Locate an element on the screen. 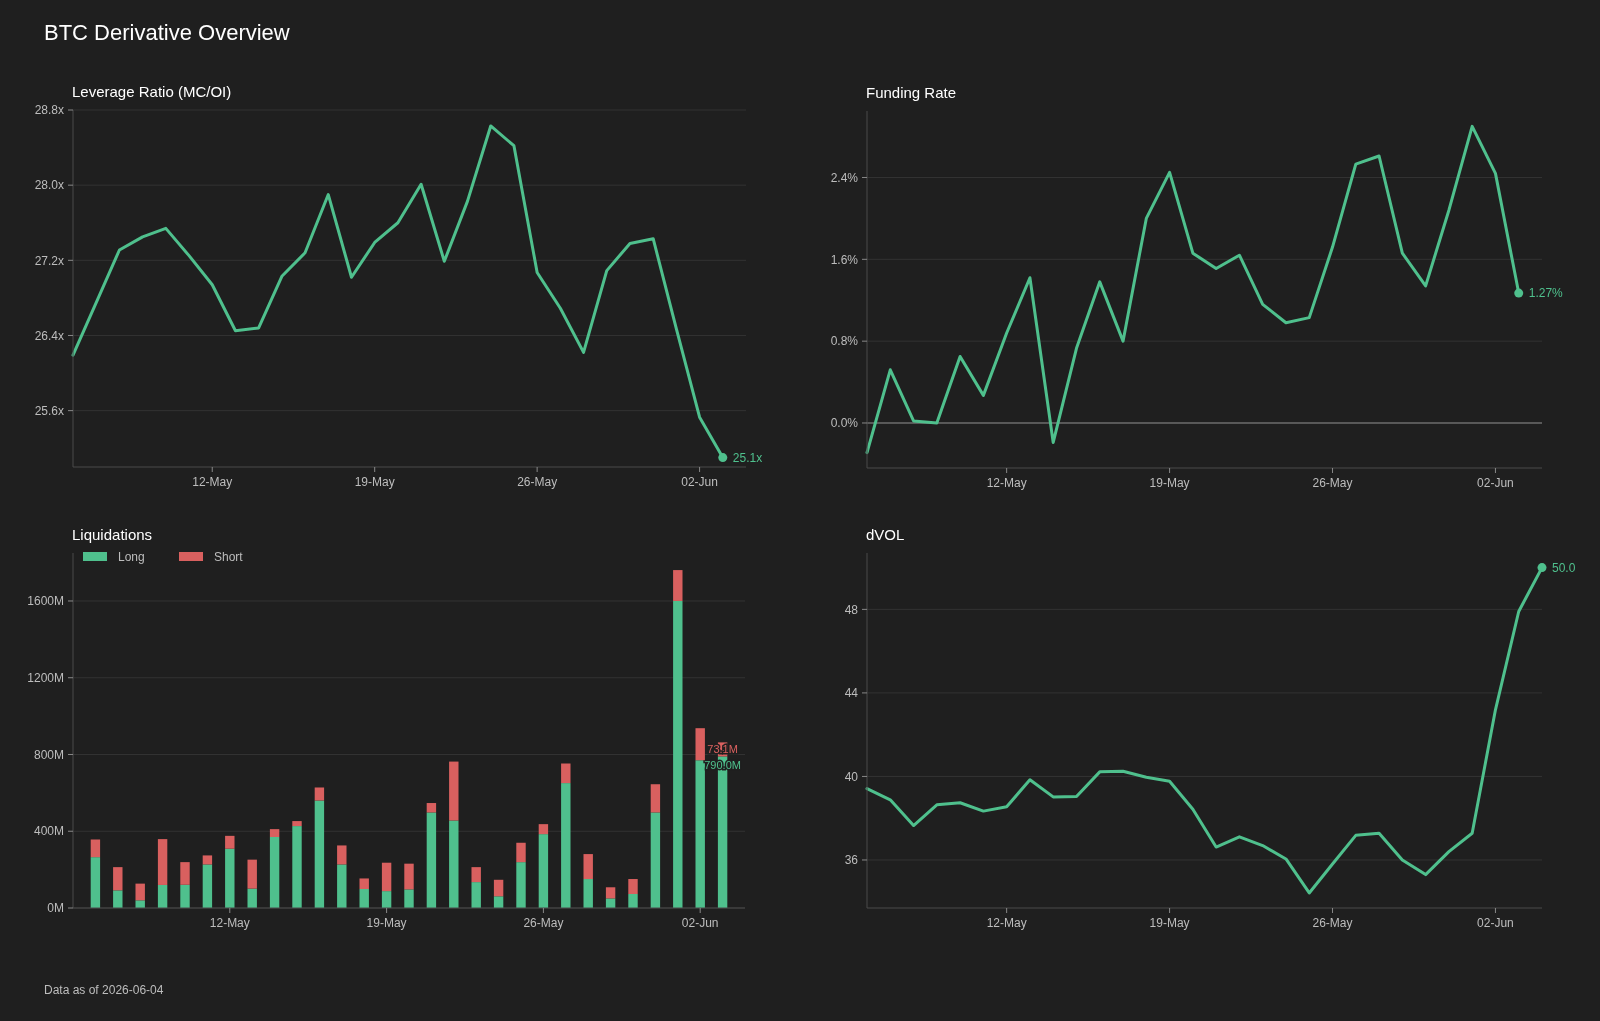 Image resolution: width=1600 pixels, height=1021 pixels. y-tick-label: 48 is located at coordinates (851, 609).